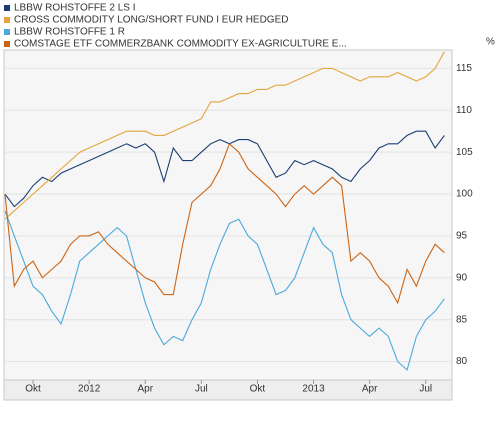 This screenshot has height=429, width=501. What do you see at coordinates (89, 389) in the screenshot?
I see `x-tick-label: 2012` at bounding box center [89, 389].